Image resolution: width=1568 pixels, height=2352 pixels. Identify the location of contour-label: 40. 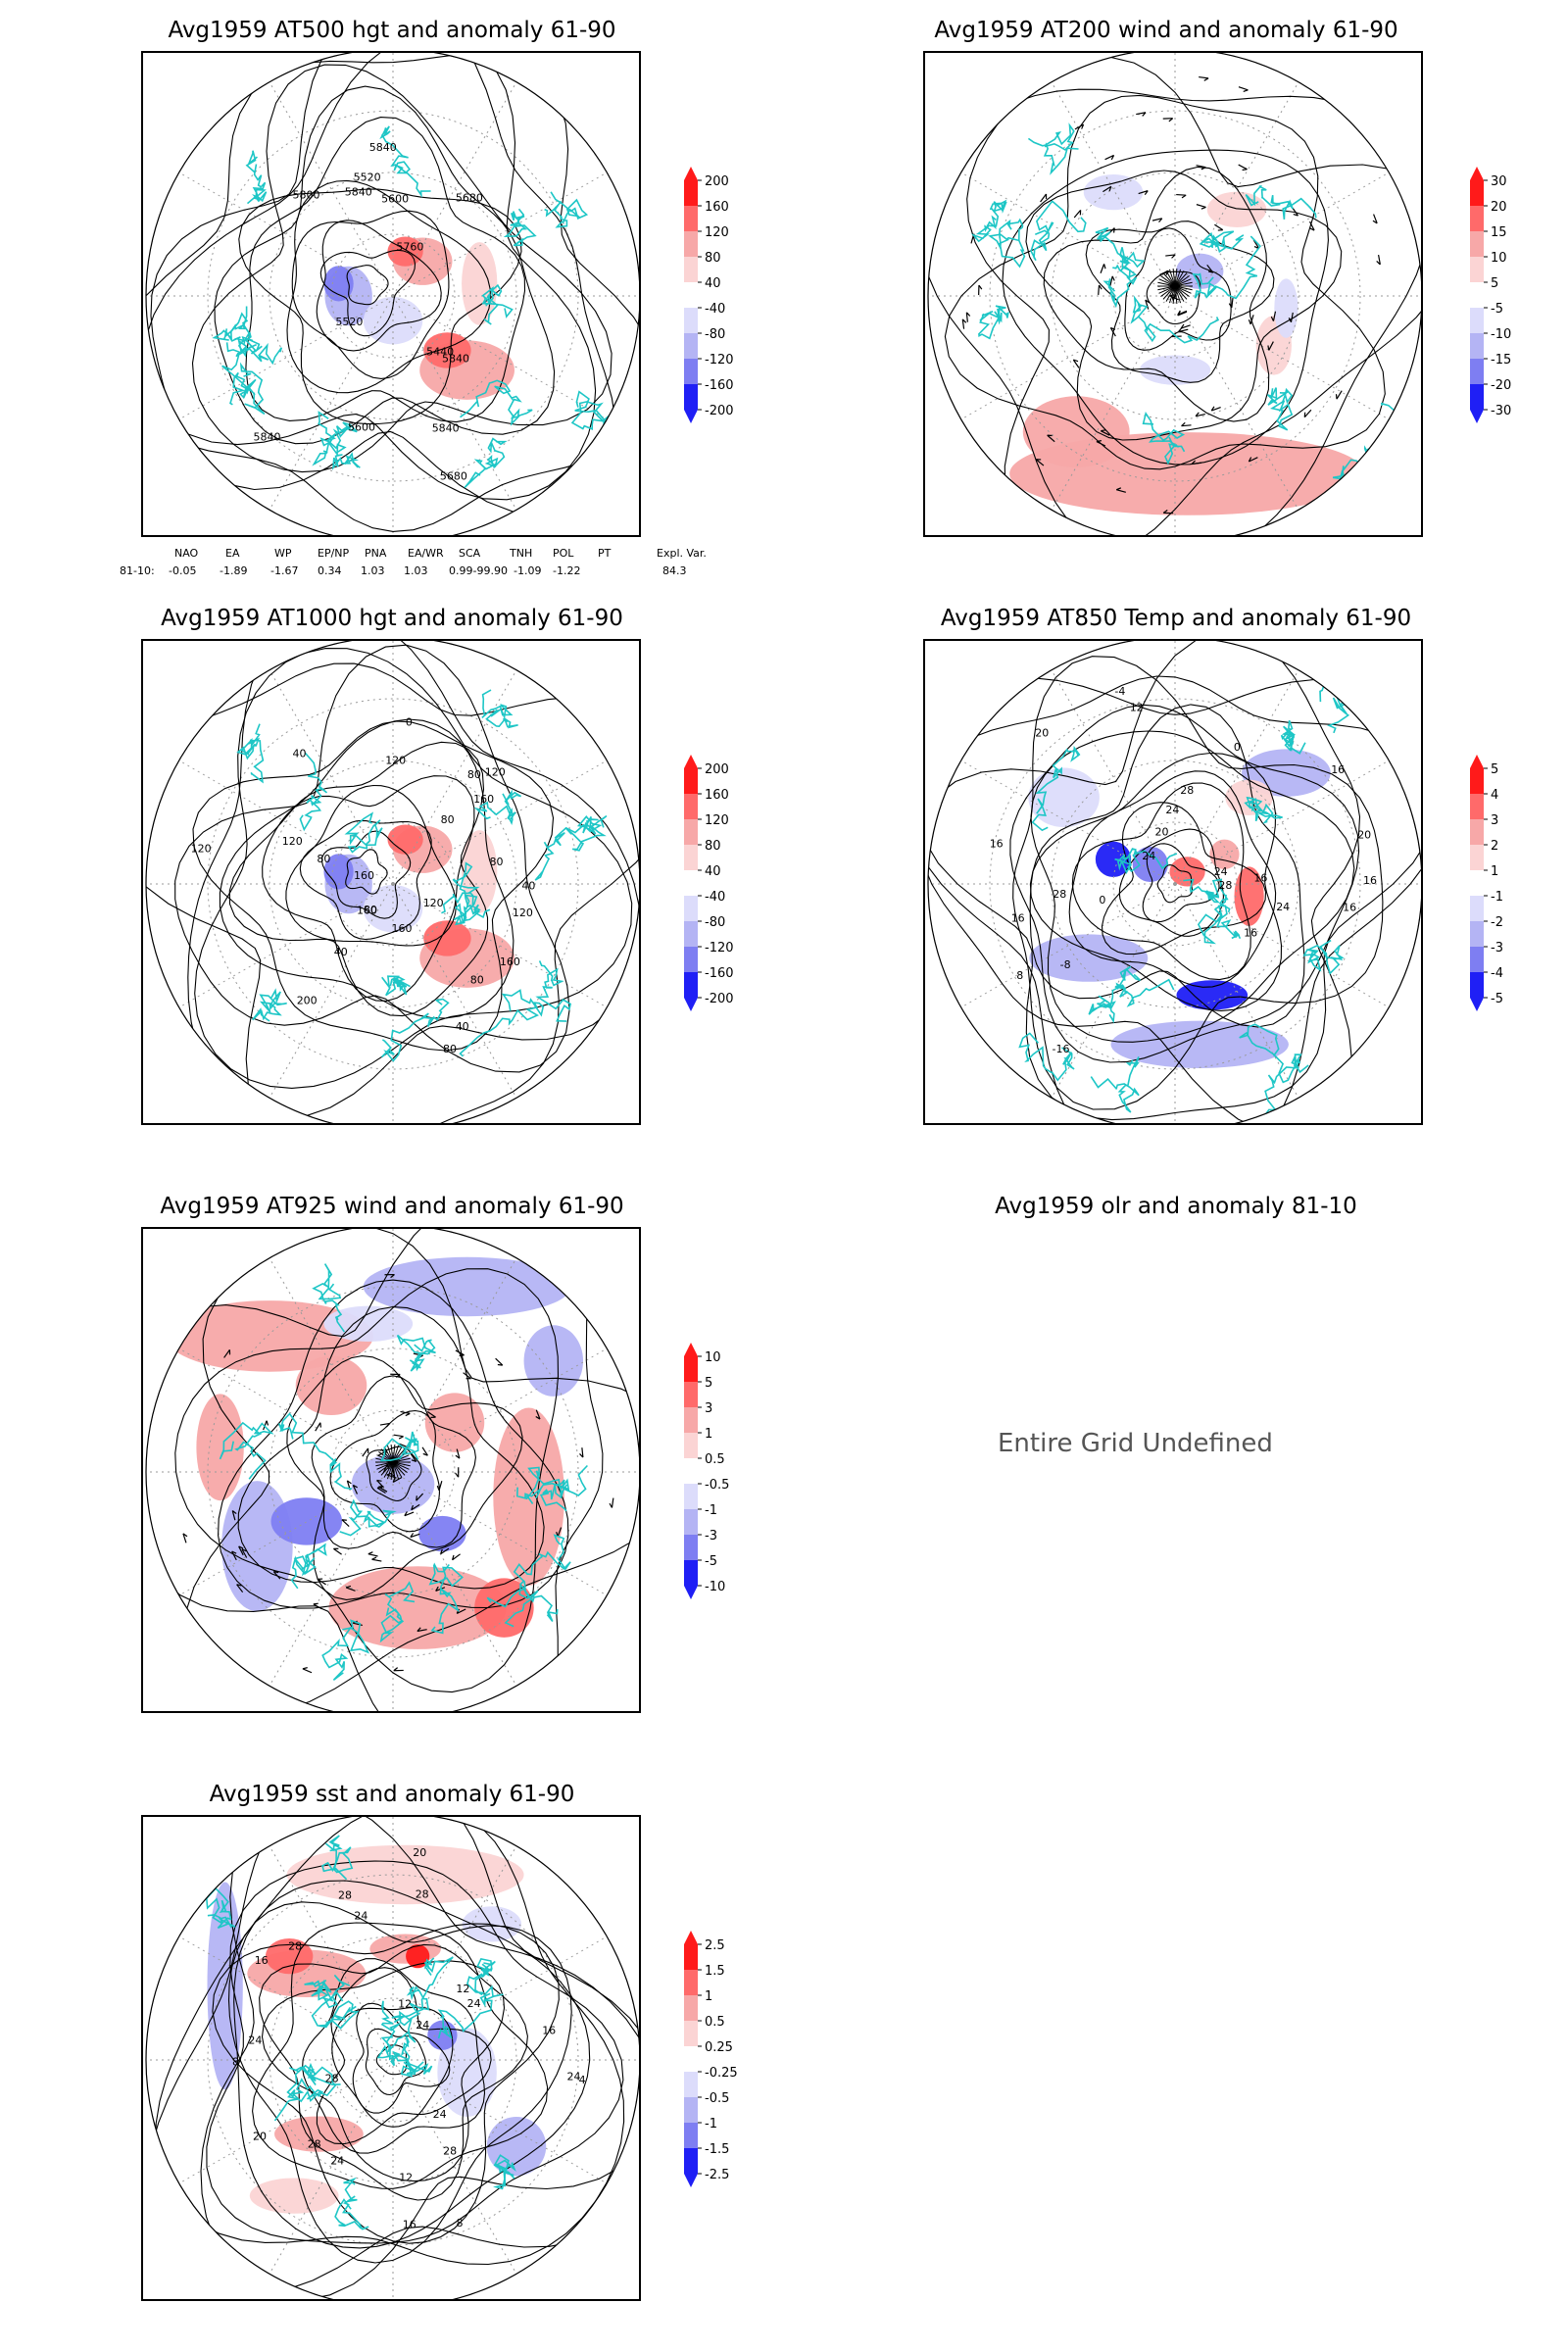
(462, 1026).